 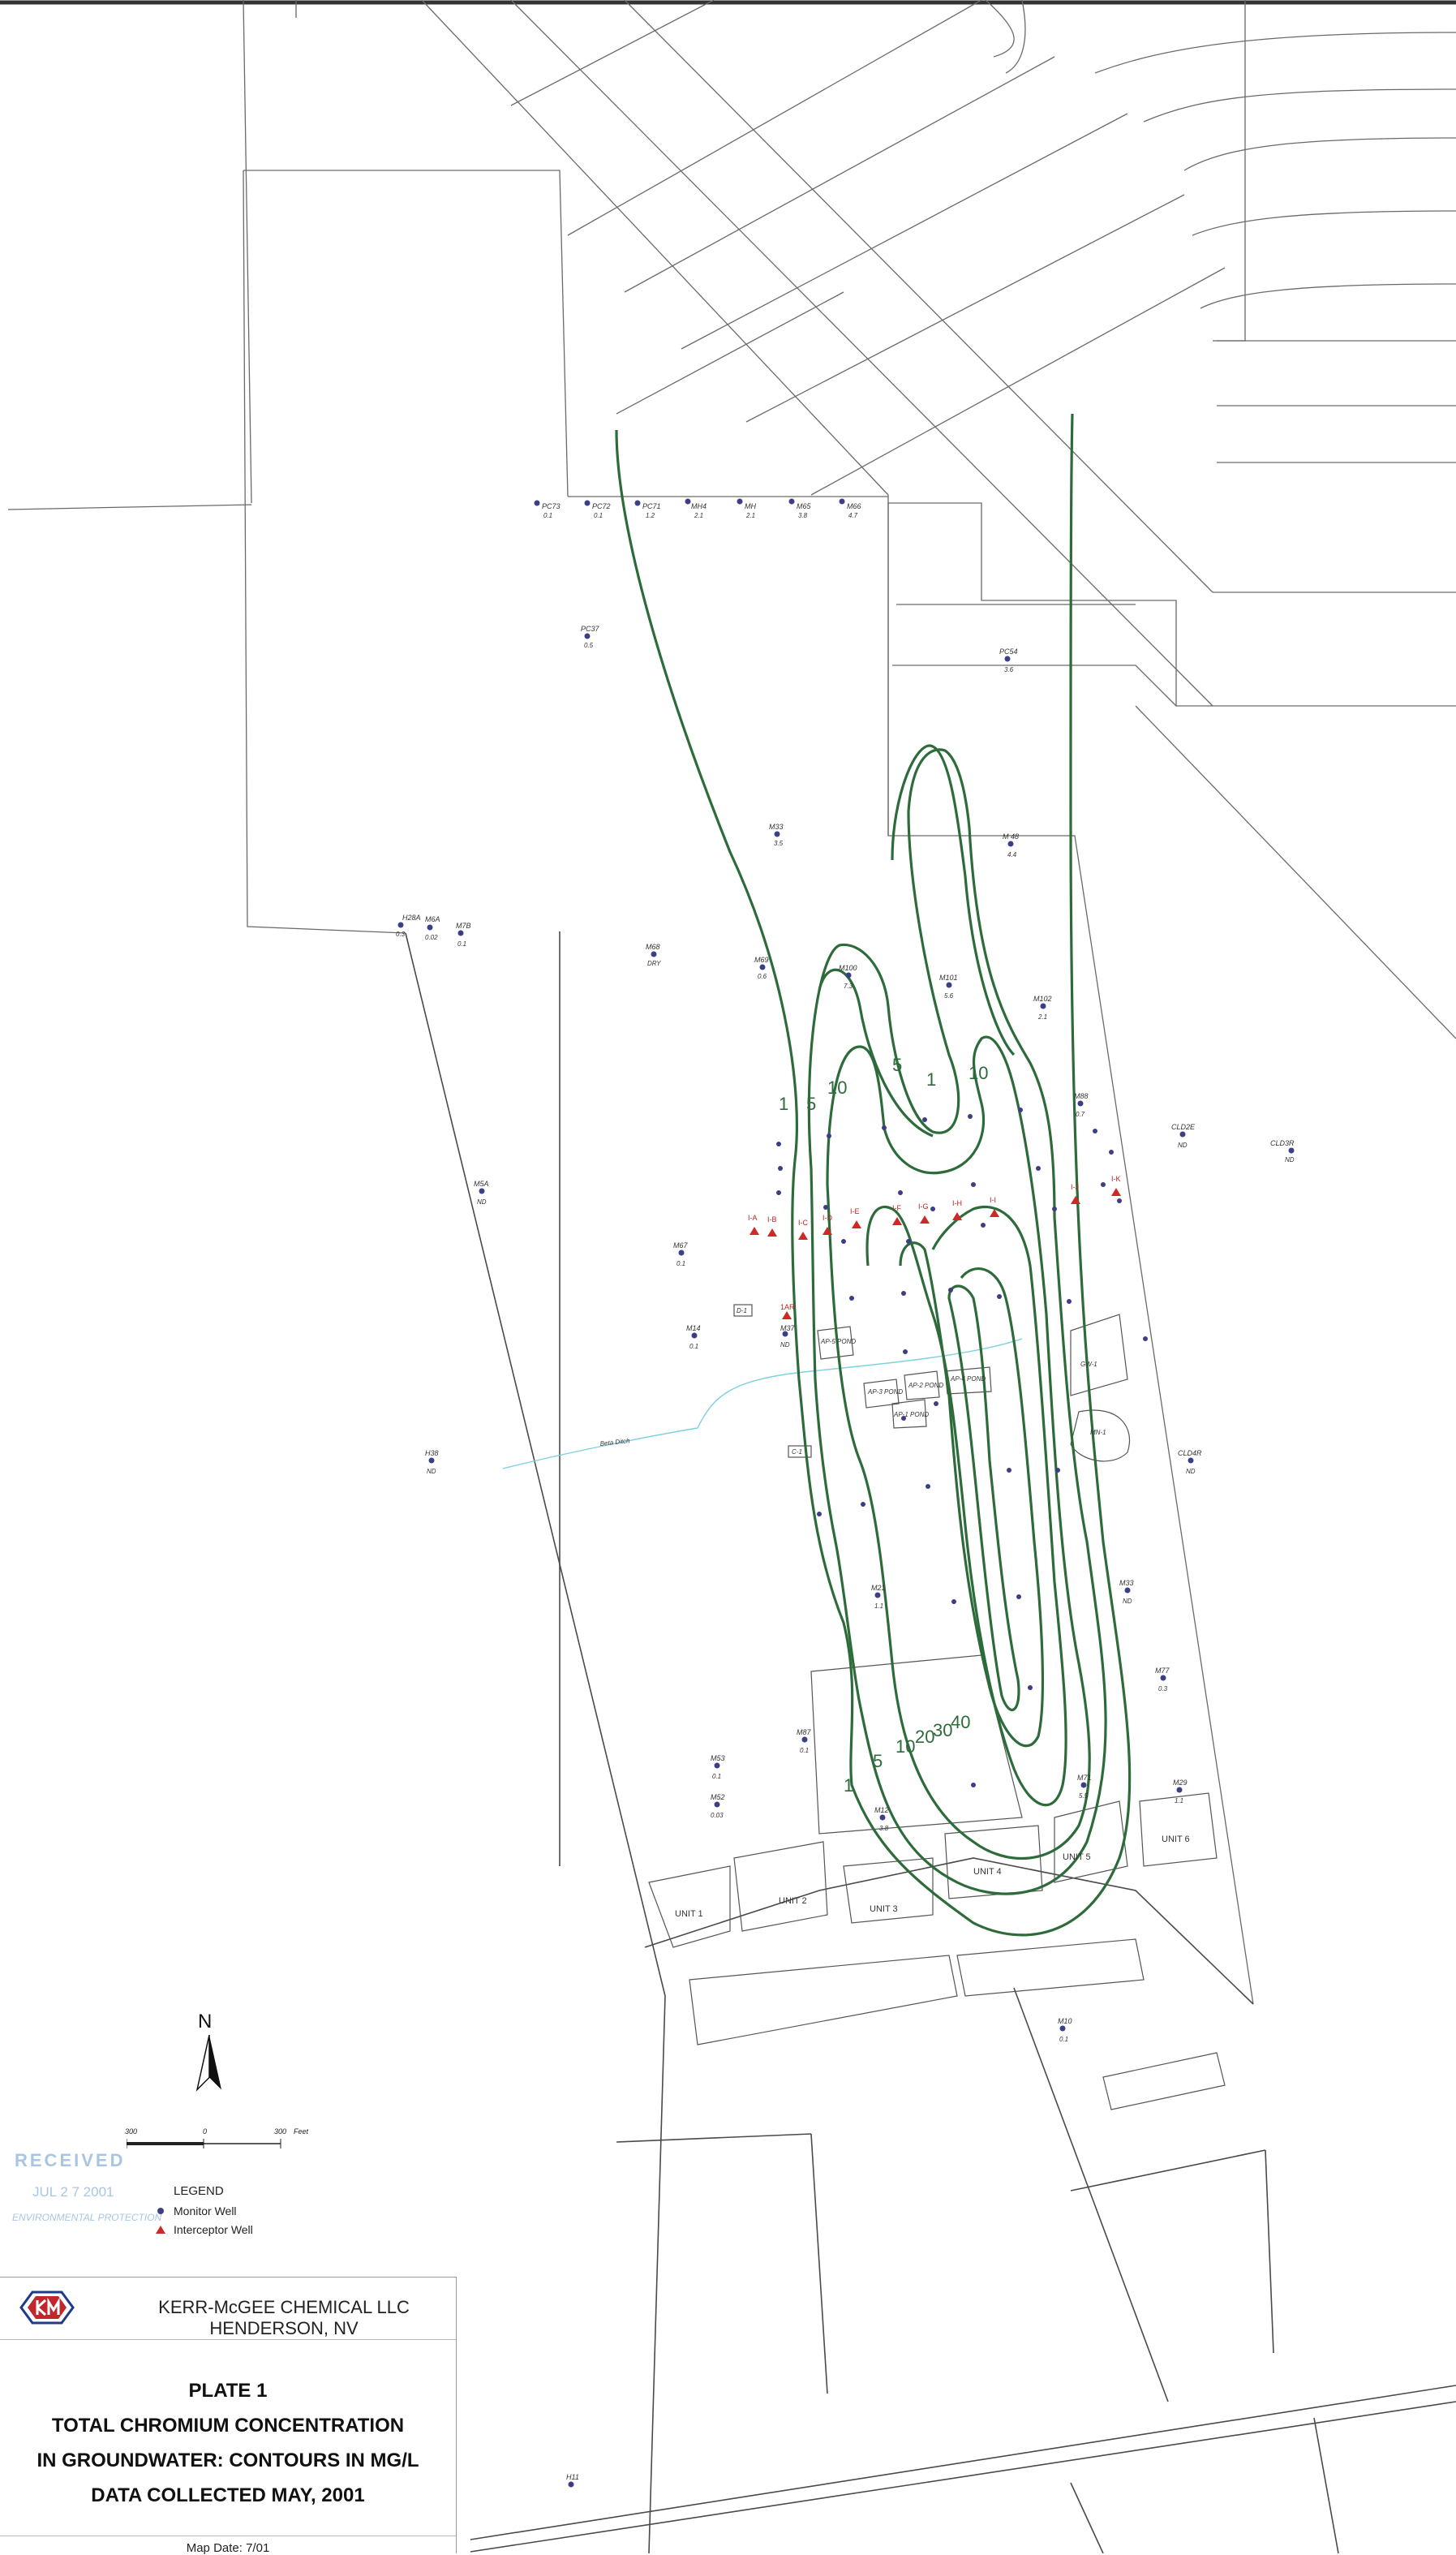 What do you see at coordinates (788, 1307) in the screenshot?
I see `svg-text: 1AR` at bounding box center [788, 1307].